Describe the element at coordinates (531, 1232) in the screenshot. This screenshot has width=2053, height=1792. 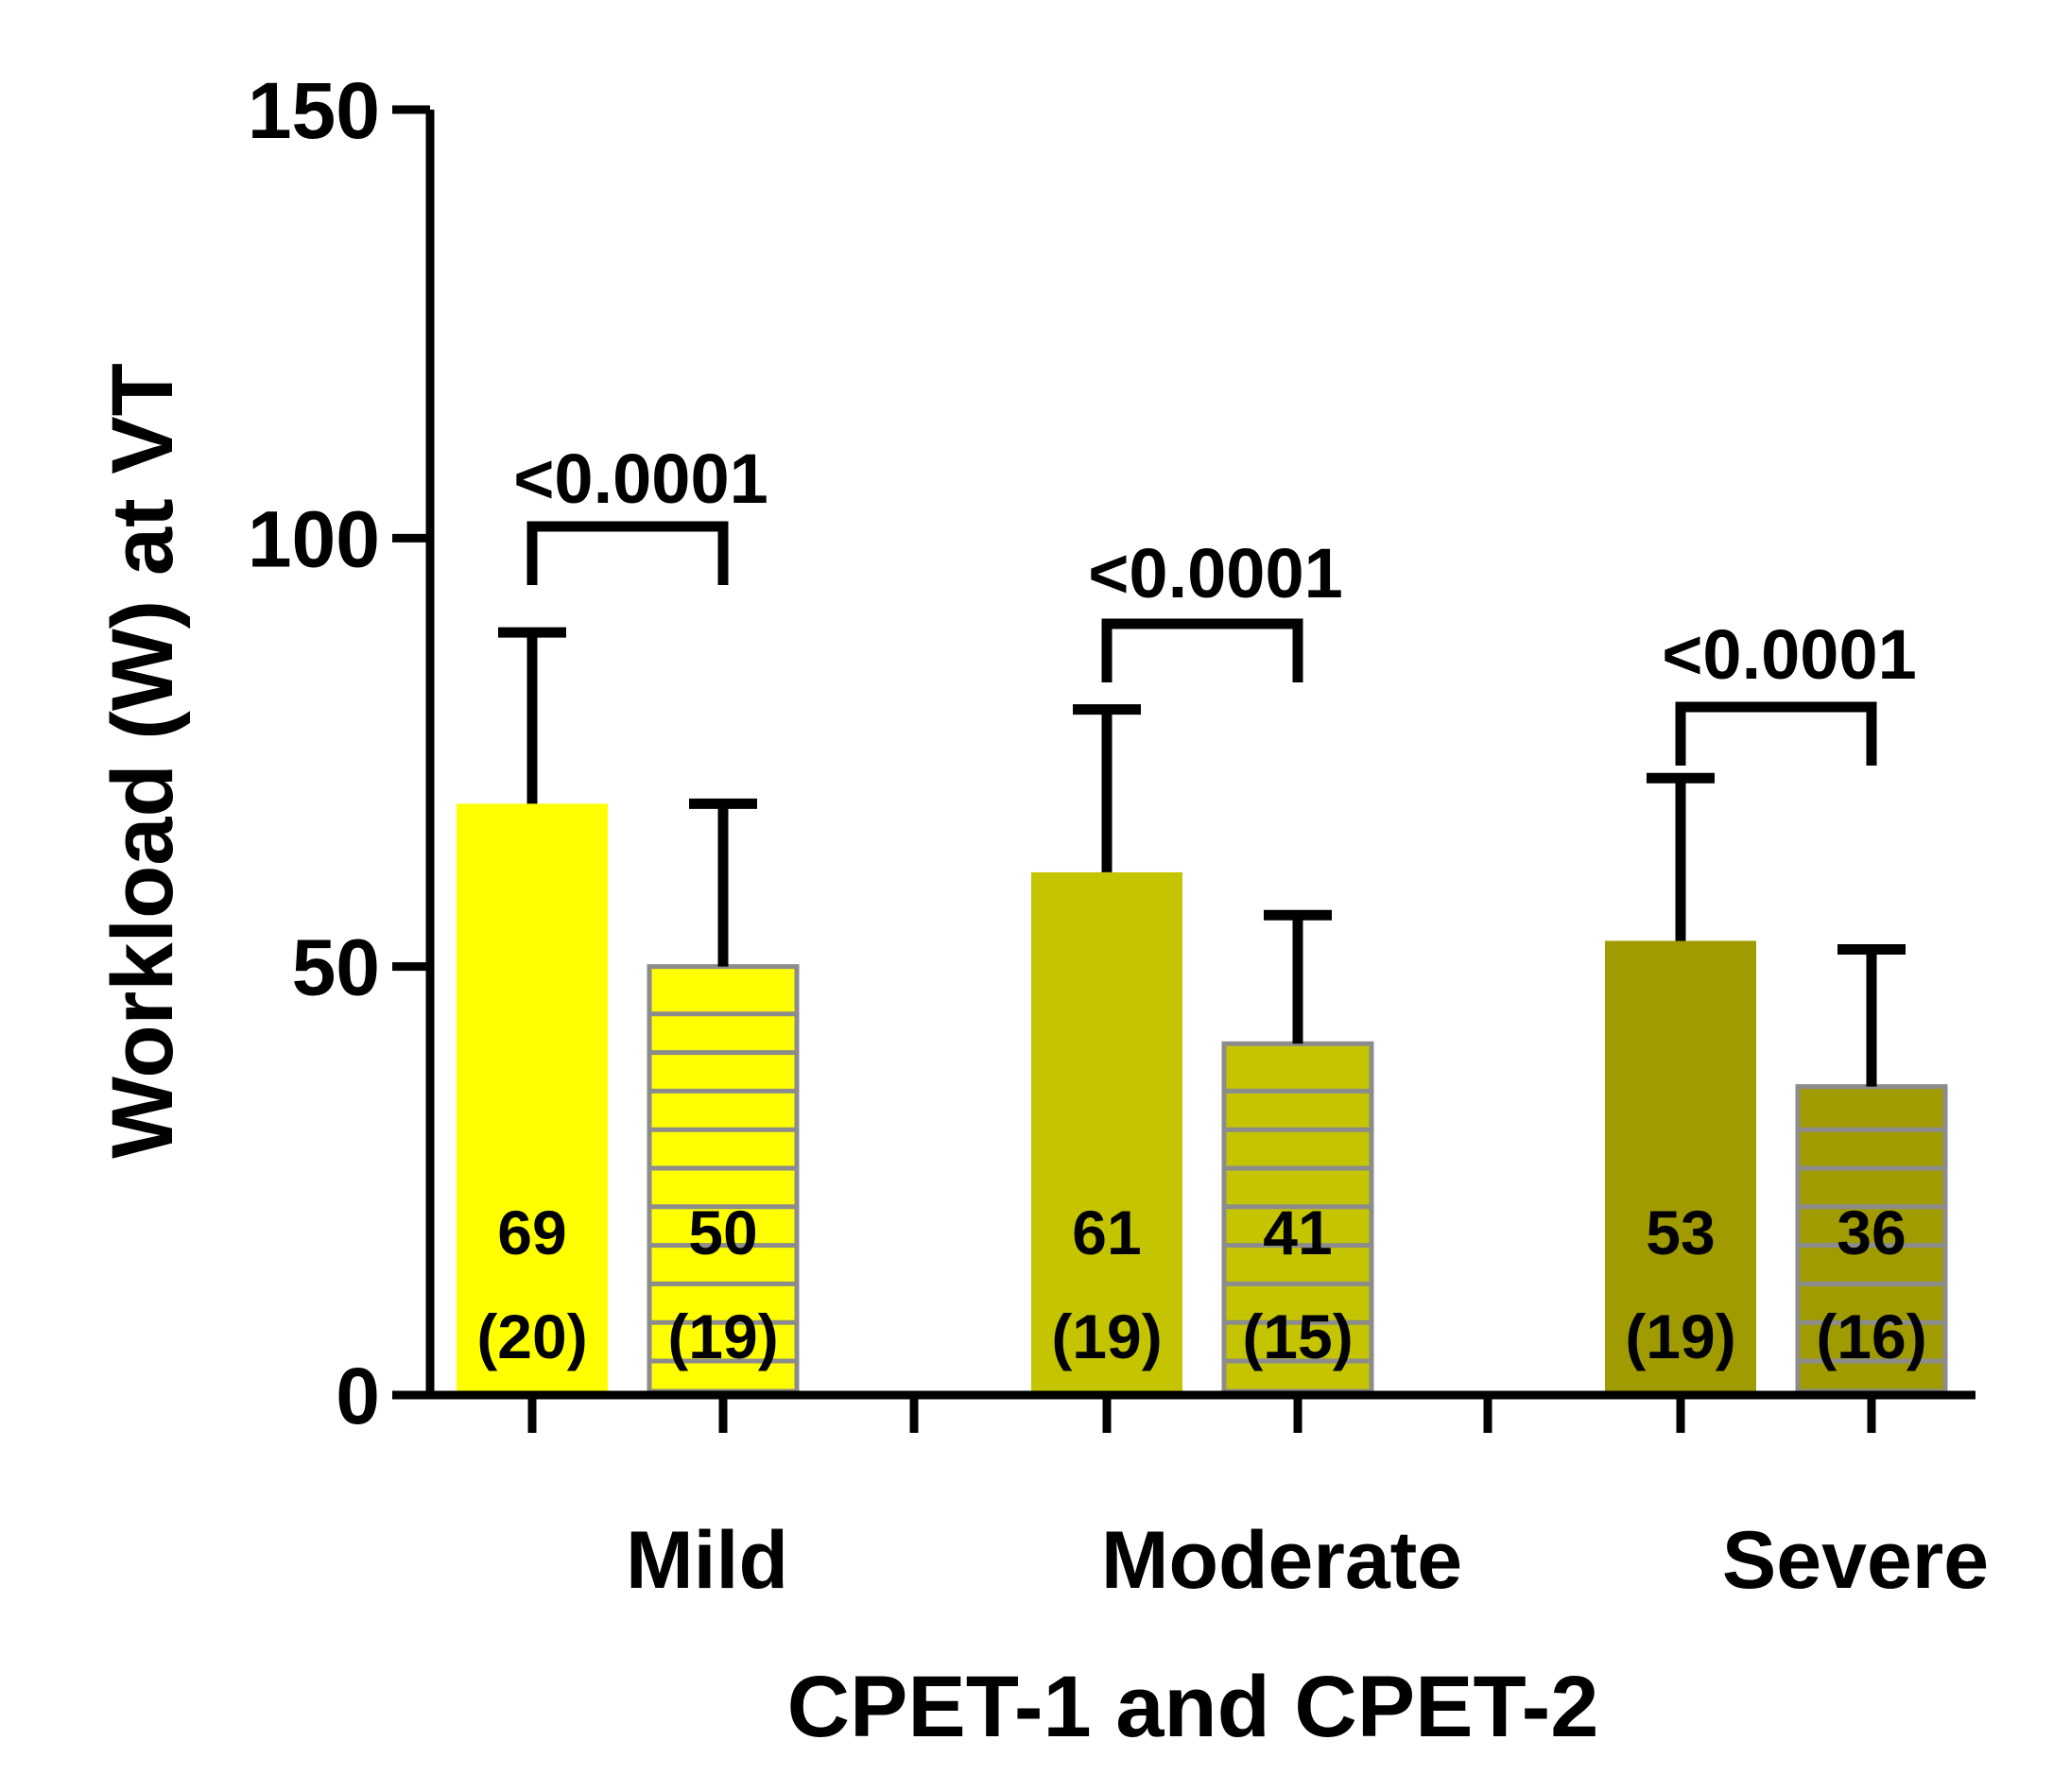
I see `bar-value-label: 69` at that location.